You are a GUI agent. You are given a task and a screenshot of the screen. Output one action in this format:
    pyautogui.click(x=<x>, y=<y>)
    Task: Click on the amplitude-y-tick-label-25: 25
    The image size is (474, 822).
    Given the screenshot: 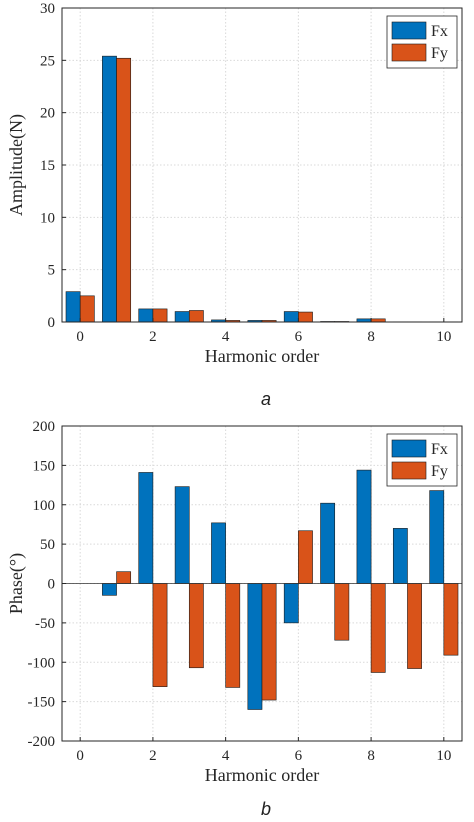 What is the action you would take?
    pyautogui.click(x=47, y=61)
    